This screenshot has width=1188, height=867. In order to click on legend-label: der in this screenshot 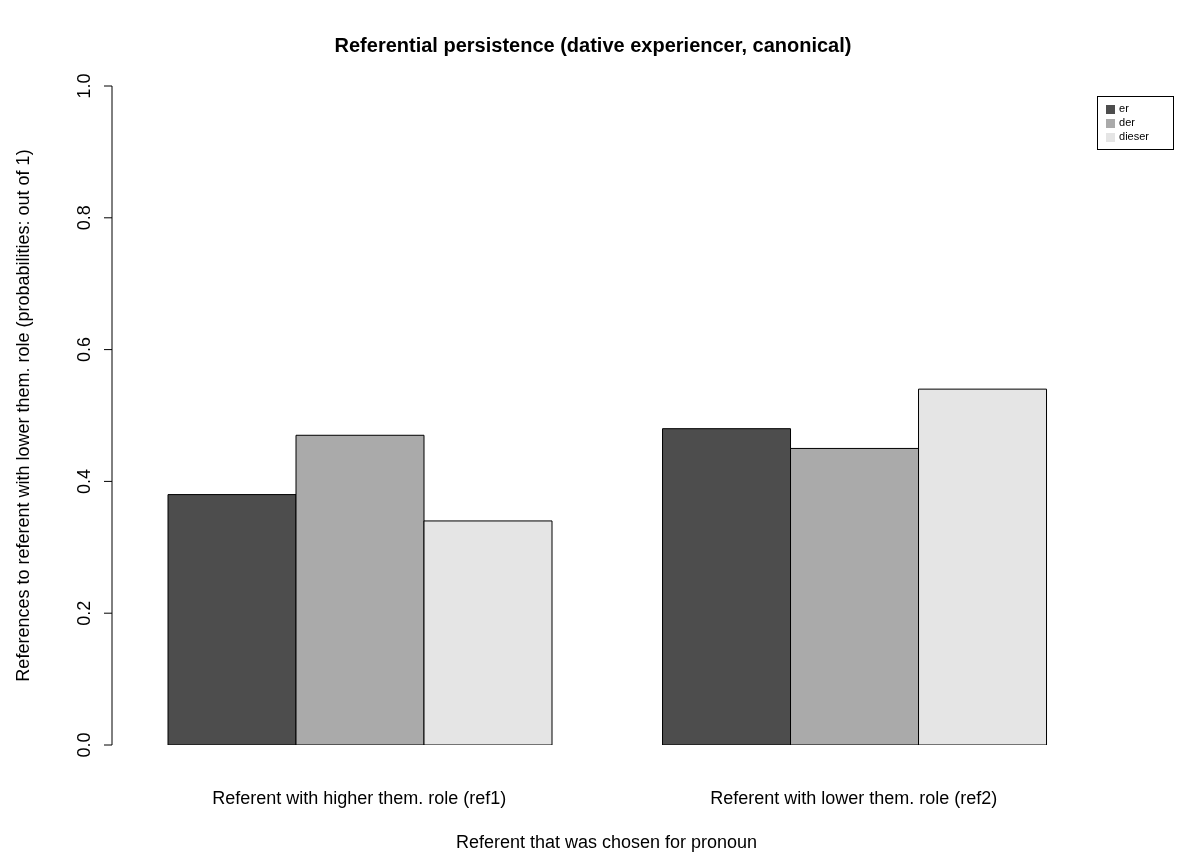, I will do `click(1127, 122)`.